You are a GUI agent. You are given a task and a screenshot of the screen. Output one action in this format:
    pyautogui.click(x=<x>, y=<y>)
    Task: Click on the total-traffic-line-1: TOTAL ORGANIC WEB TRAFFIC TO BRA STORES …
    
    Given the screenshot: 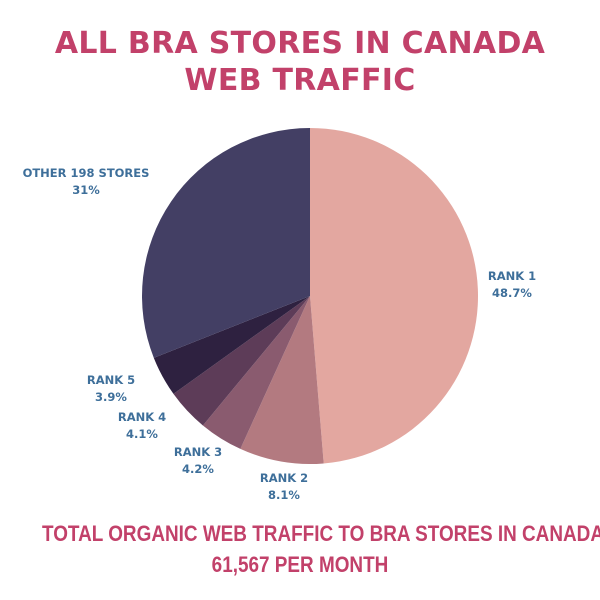 What is the action you would take?
    pyautogui.click(x=321, y=533)
    